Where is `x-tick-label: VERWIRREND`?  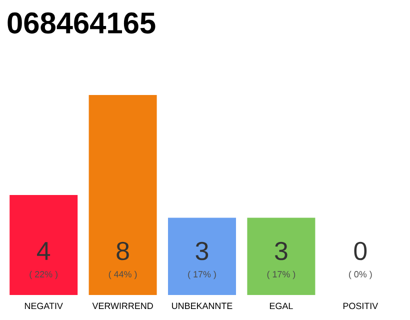
x-tick-label: VERWIRREND is located at coordinates (122, 305).